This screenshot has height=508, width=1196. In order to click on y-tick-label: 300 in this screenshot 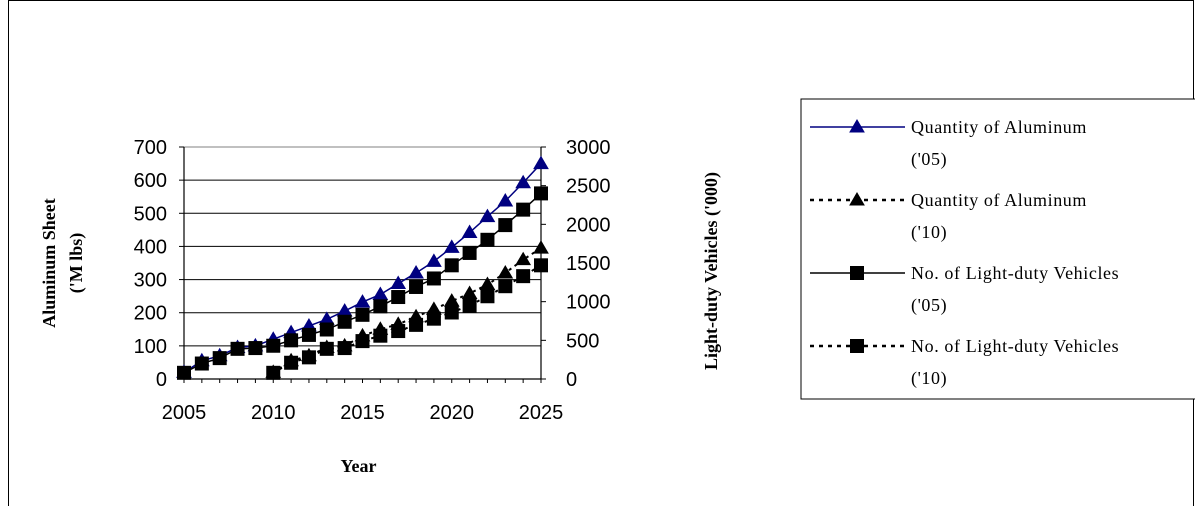, I will do `click(150, 281)`.